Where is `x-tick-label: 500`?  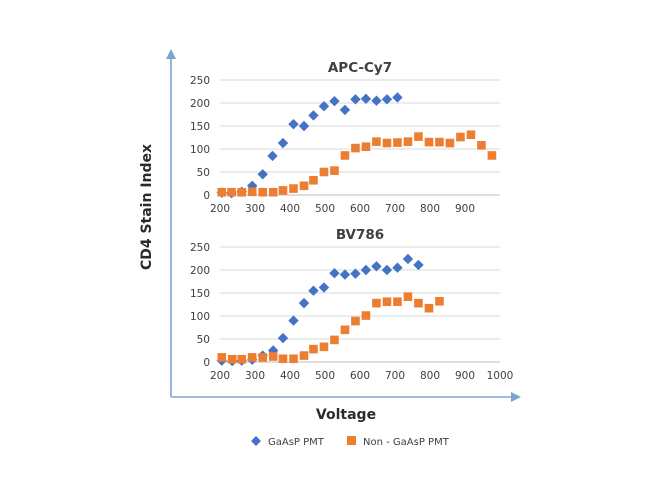 x-tick-label: 500 is located at coordinates (325, 209).